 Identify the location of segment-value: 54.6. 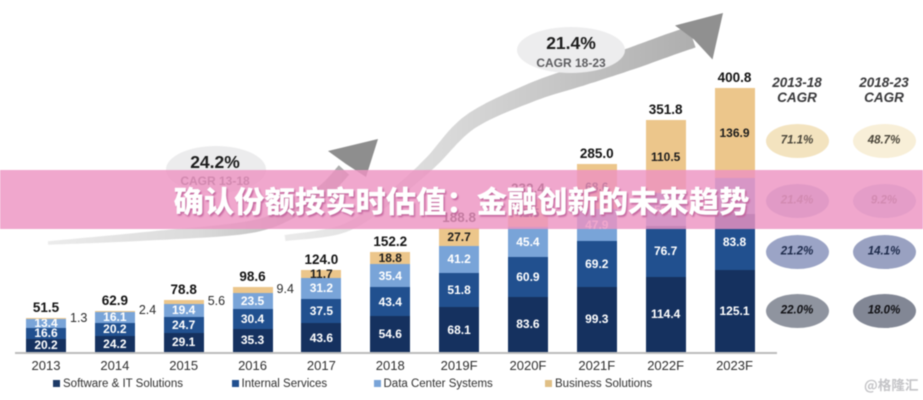
(390, 334).